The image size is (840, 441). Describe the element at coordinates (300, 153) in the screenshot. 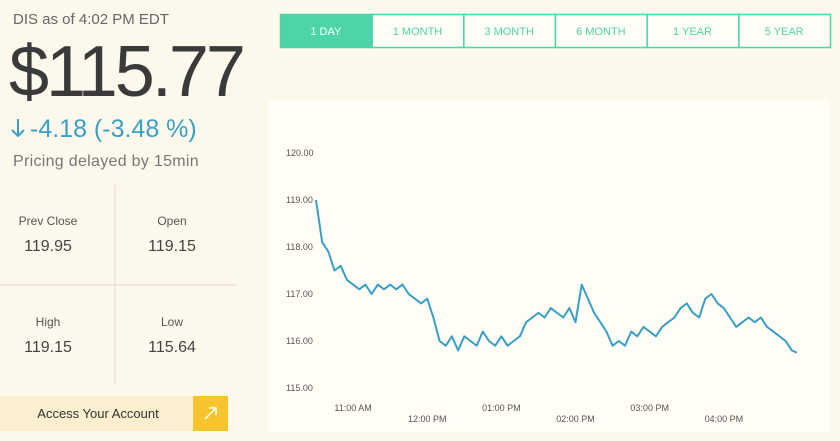

I see `y-tick-label: 120.00` at that location.